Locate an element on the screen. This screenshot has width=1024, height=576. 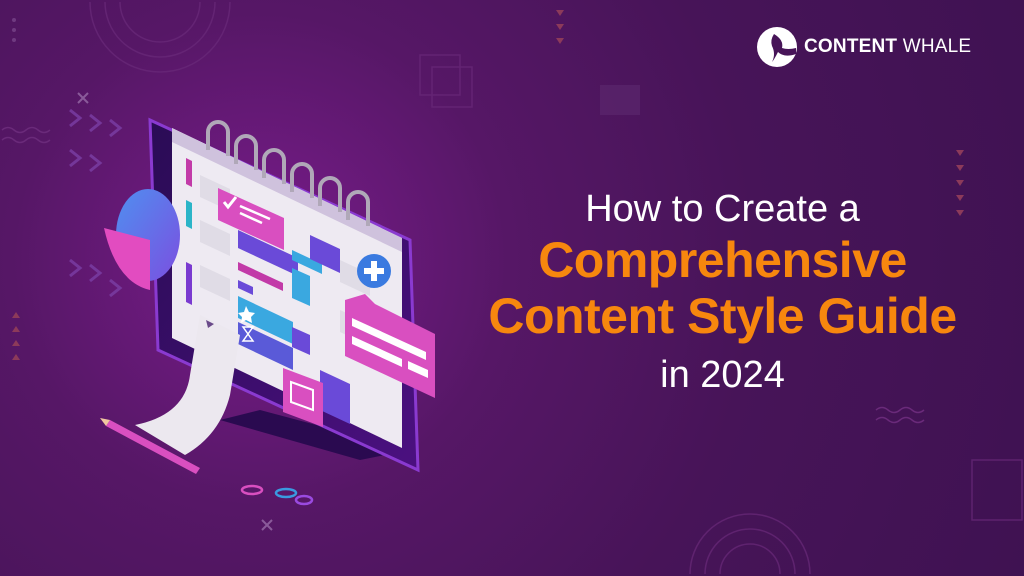
pencil-icon is located at coordinates (150, 446).